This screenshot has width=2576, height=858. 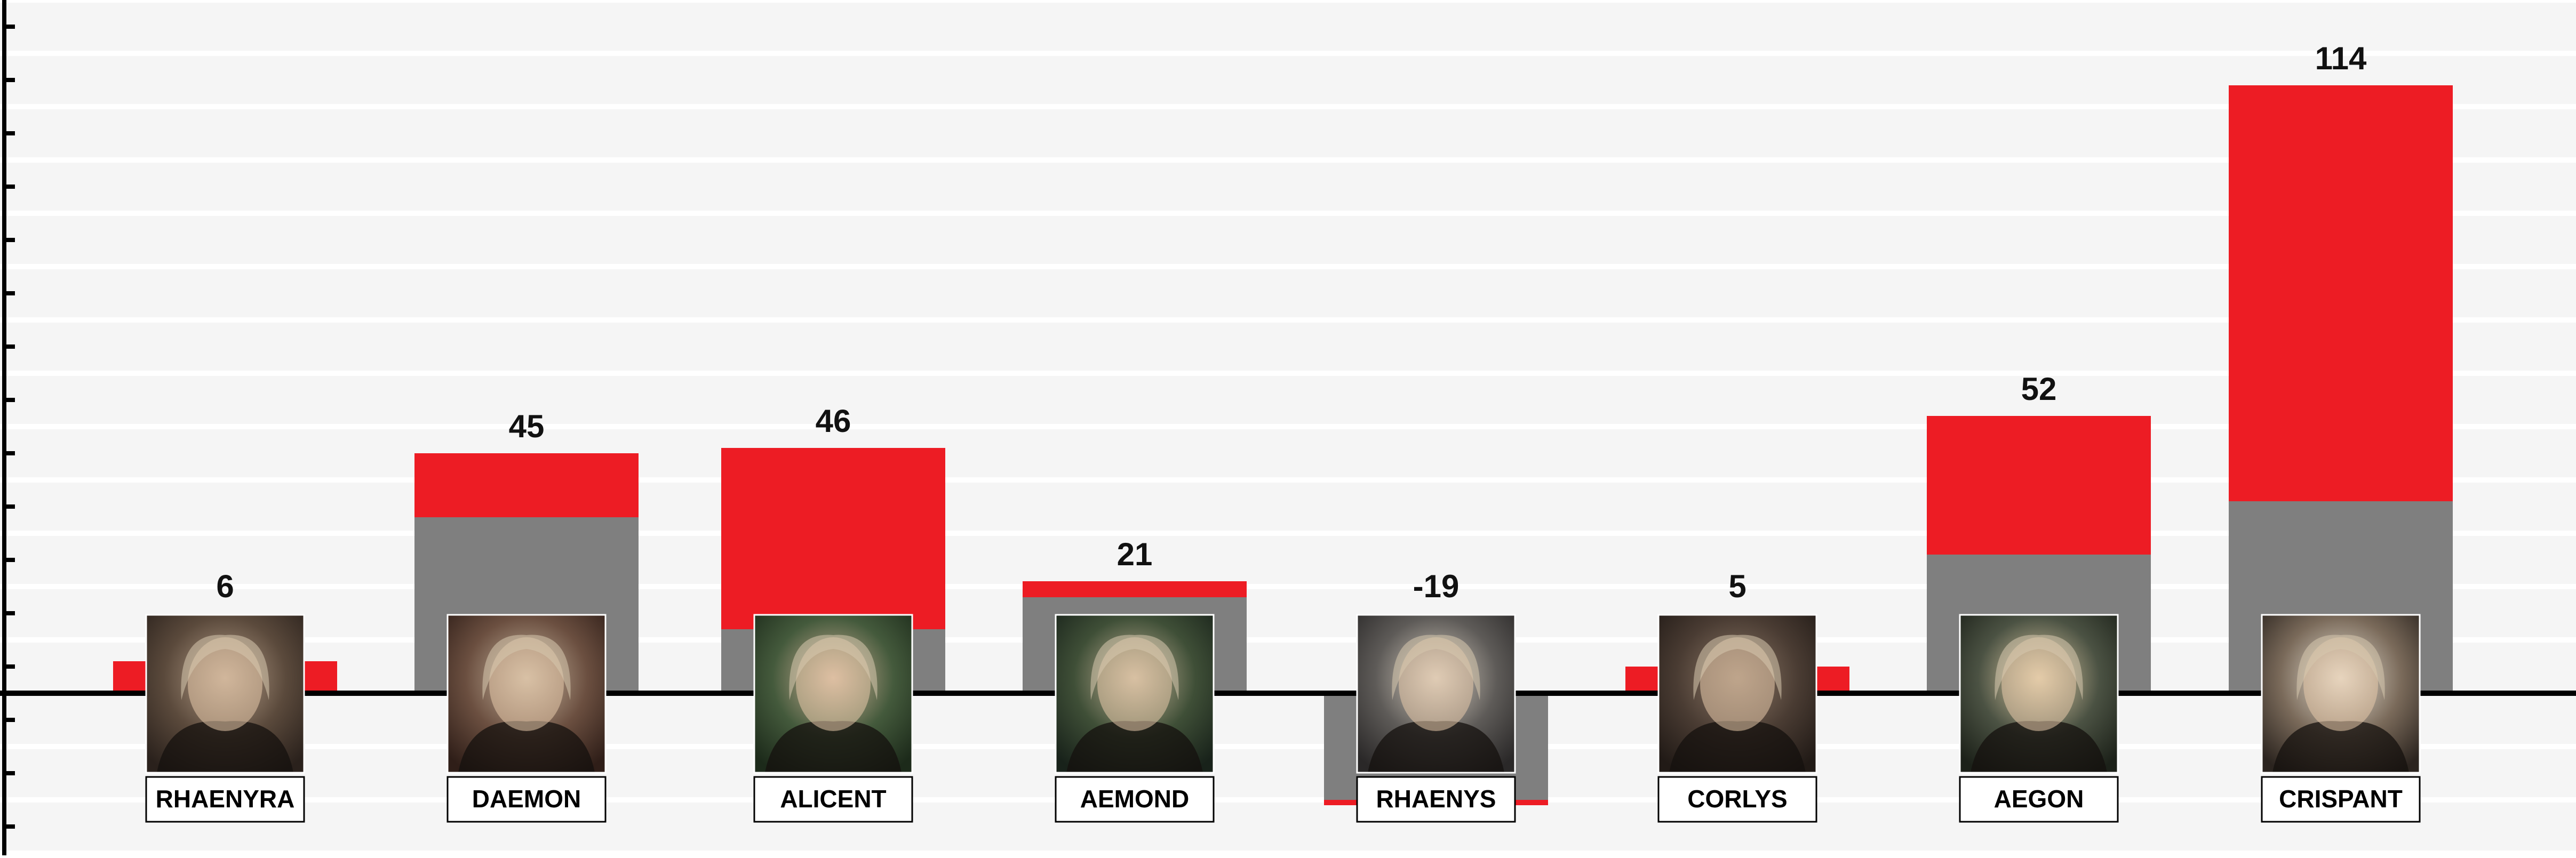 I want to click on data-label: 52, so click(x=2039, y=389).